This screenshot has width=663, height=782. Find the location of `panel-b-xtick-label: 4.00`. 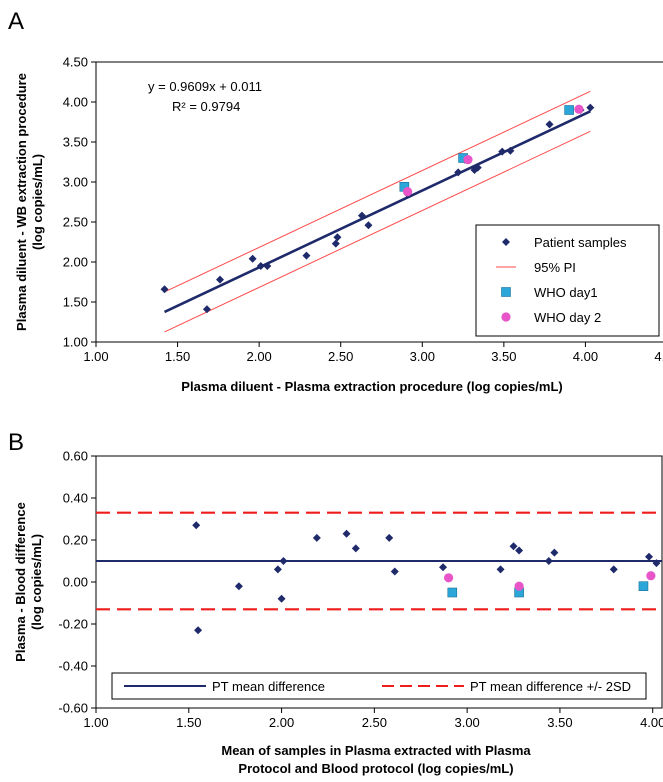

panel-b-xtick-label: 4.00 is located at coordinates (651, 722).